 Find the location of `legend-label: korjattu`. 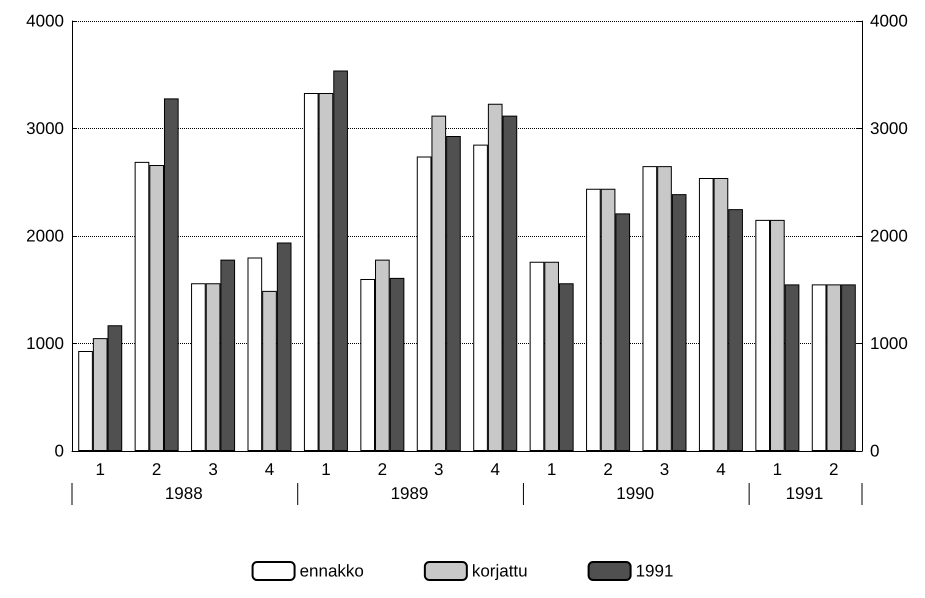

legend-label: korjattu is located at coordinates (500, 571).